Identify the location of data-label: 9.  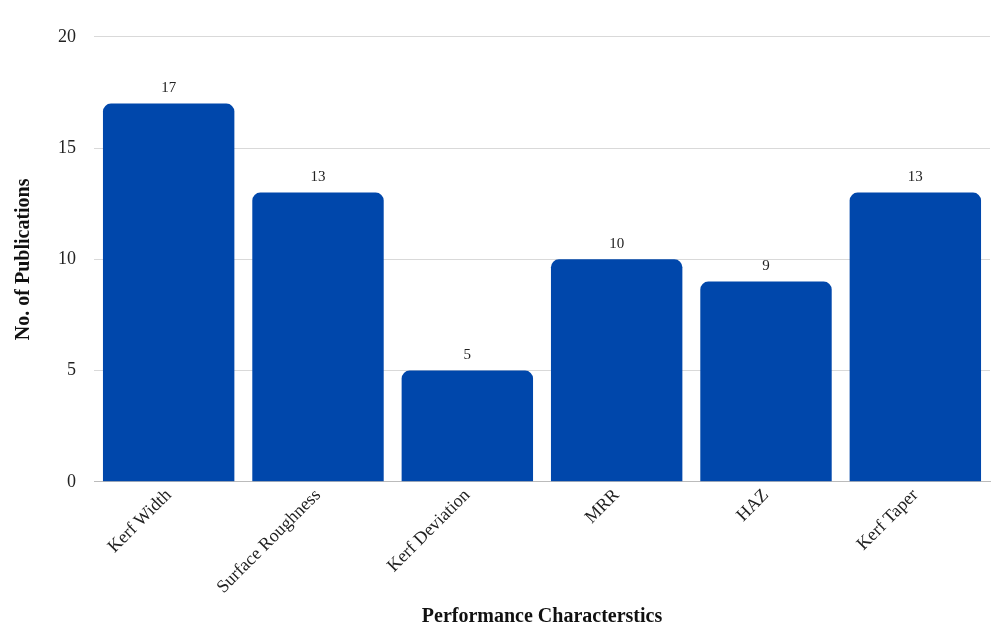
(766, 264).